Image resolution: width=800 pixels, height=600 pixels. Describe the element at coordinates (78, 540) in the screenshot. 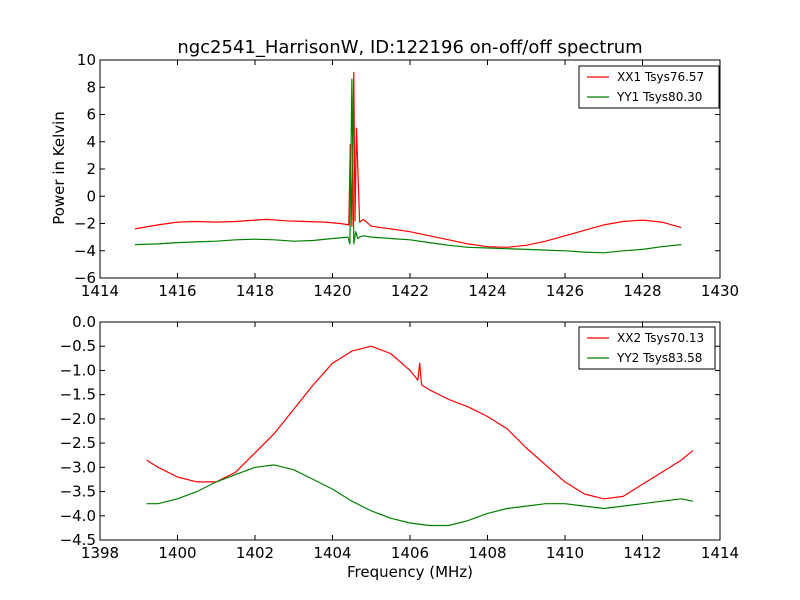

I see `y-tick-label-1-9: −4.5` at that location.